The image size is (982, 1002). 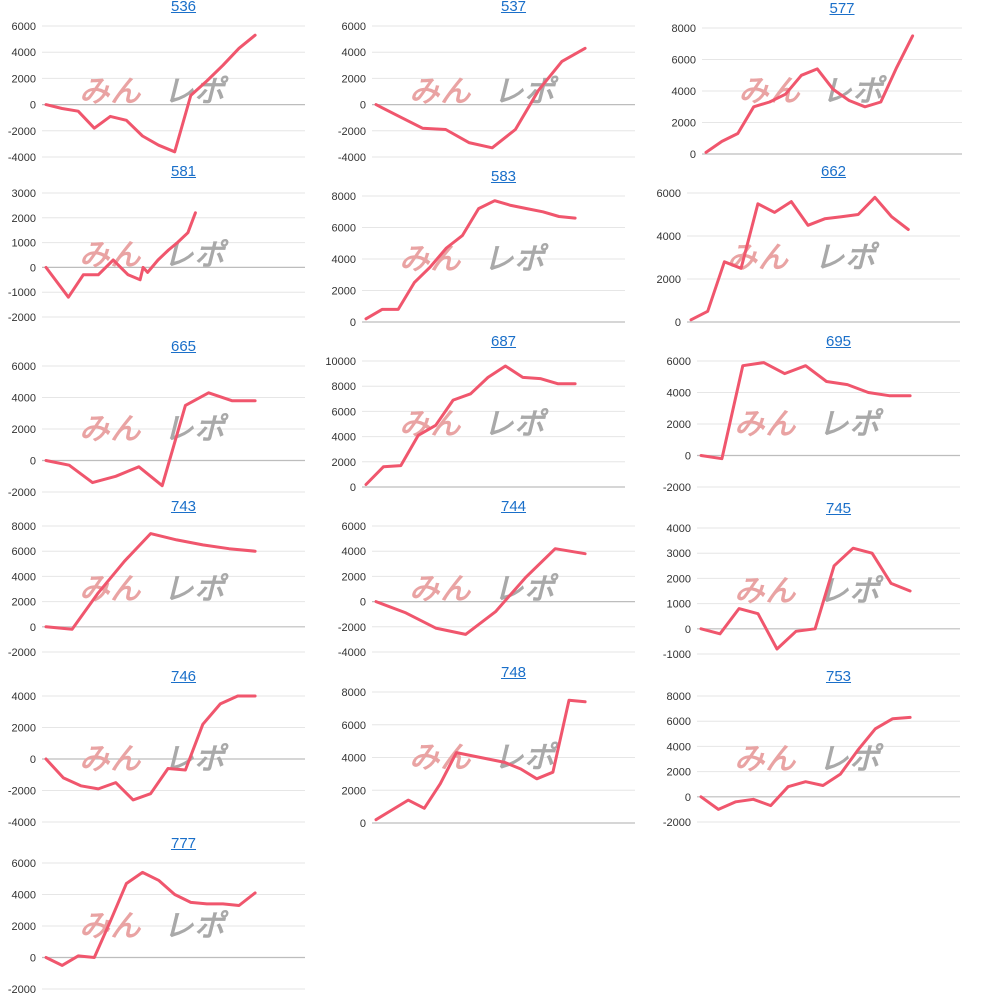 I want to click on chart-panel-746: -4000 -2000 0 2000 4000 みん レポ 746, so click(x=162, y=749).